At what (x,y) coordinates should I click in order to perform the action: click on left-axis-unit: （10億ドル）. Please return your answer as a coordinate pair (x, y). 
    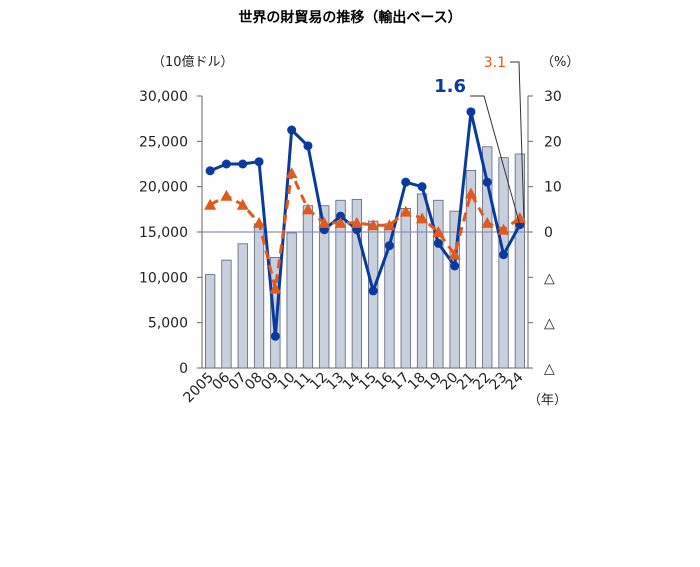
    Looking at the image, I should click on (193, 62).